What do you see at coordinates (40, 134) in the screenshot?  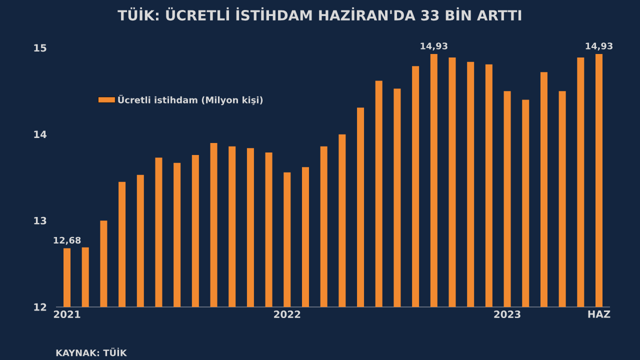 I see `y-tick-label: 14` at bounding box center [40, 134].